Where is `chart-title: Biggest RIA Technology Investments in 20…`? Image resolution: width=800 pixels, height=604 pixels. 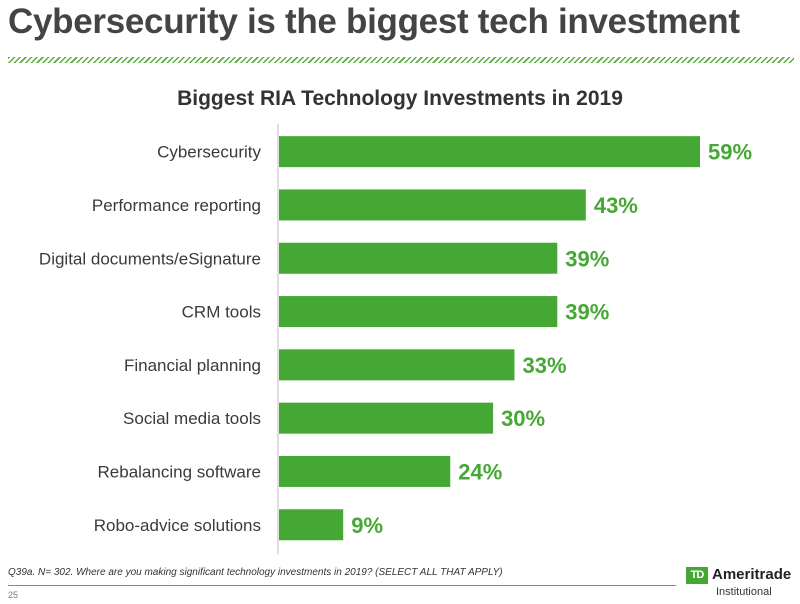
chart-title: Biggest RIA Technology Investments in 20… is located at coordinates (400, 98).